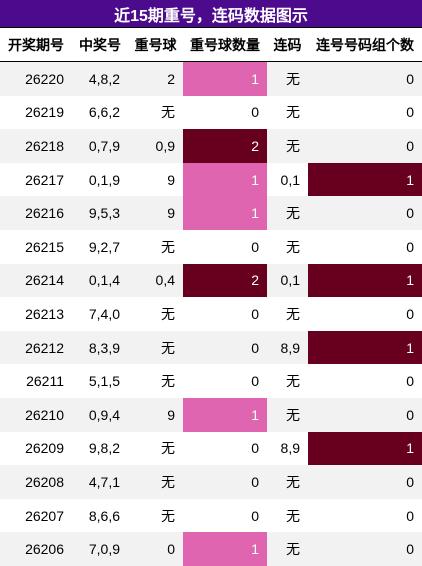 The image size is (422, 566). I want to click on table-cell: 9,2,7, so click(104, 246).